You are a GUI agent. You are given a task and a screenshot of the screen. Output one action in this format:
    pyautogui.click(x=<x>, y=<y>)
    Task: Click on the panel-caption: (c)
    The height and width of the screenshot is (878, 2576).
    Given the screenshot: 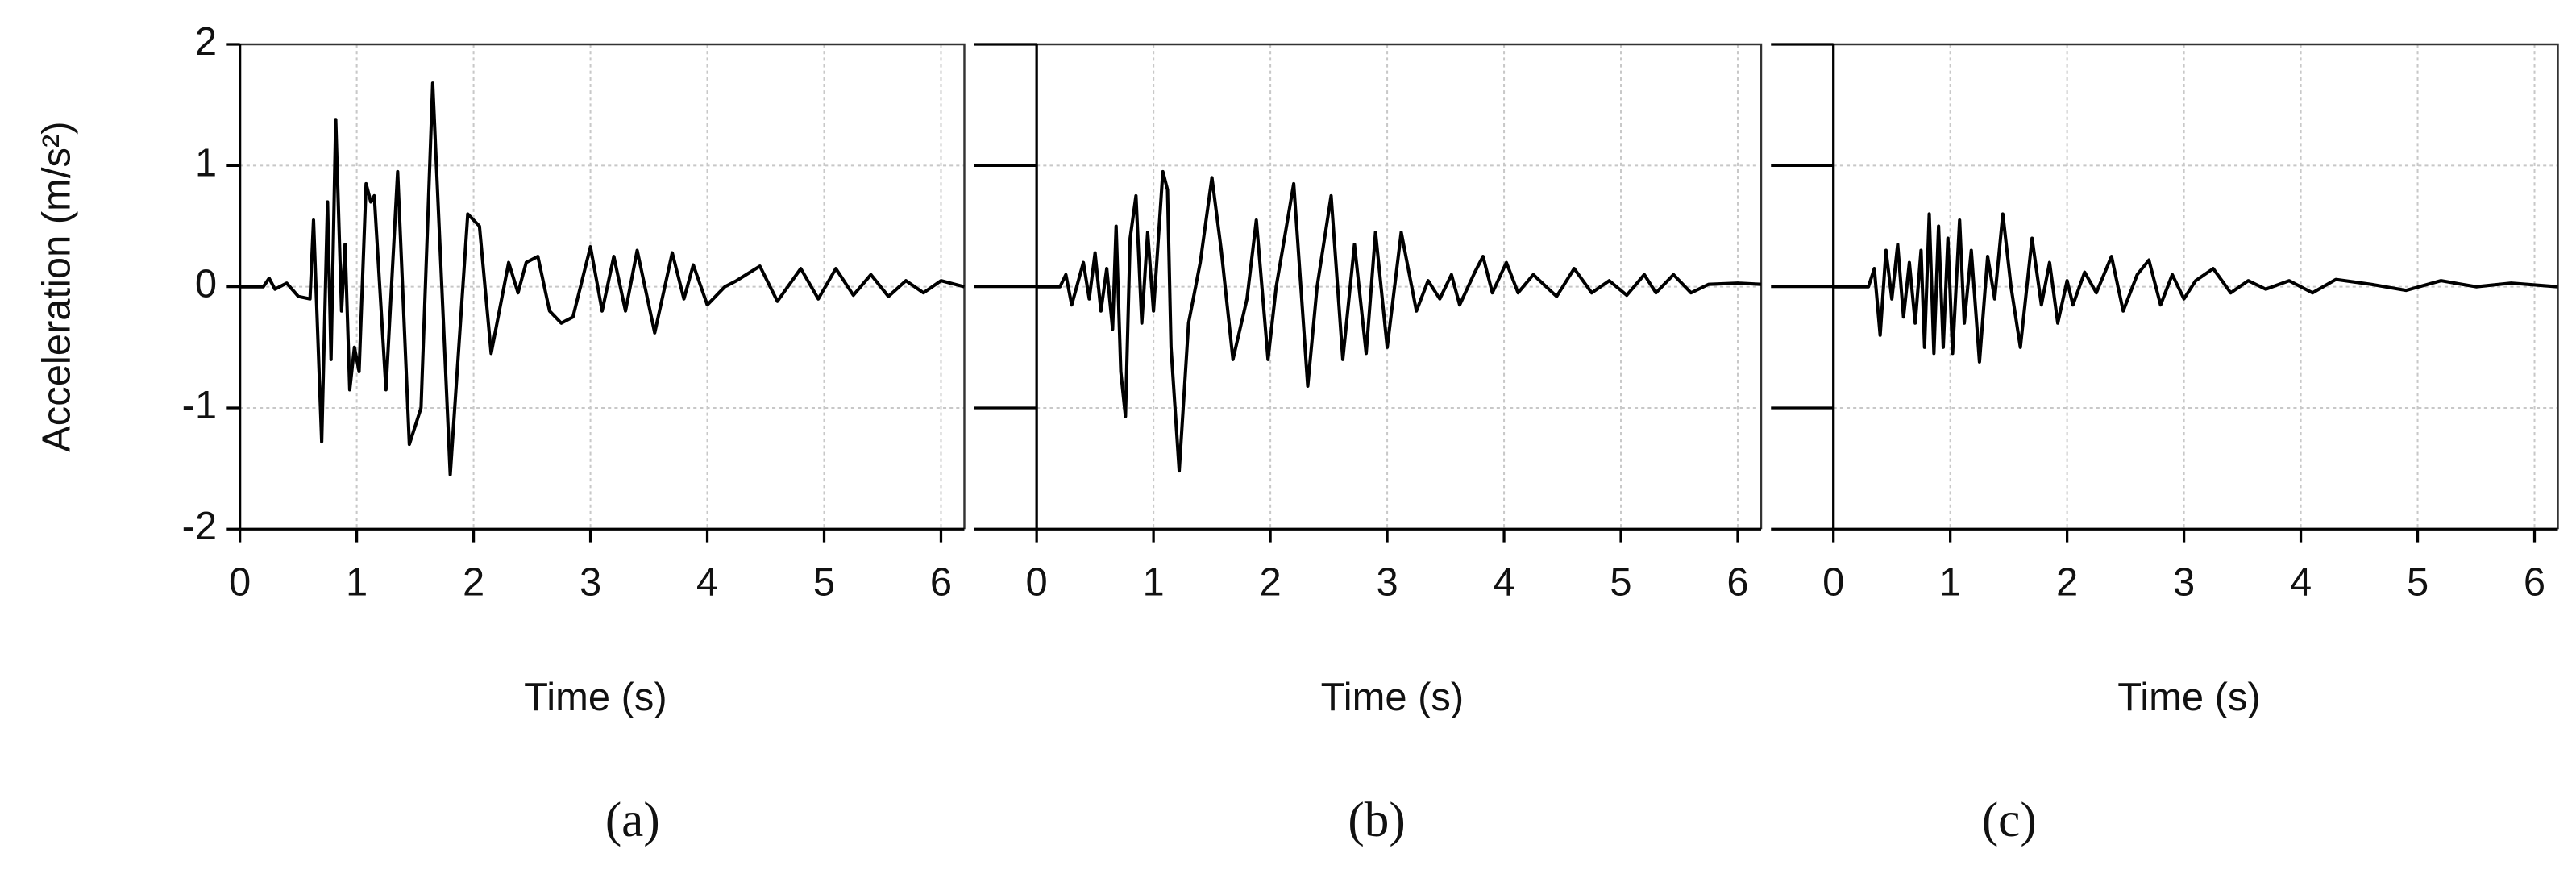 What is the action you would take?
    pyautogui.click(x=2009, y=820)
    